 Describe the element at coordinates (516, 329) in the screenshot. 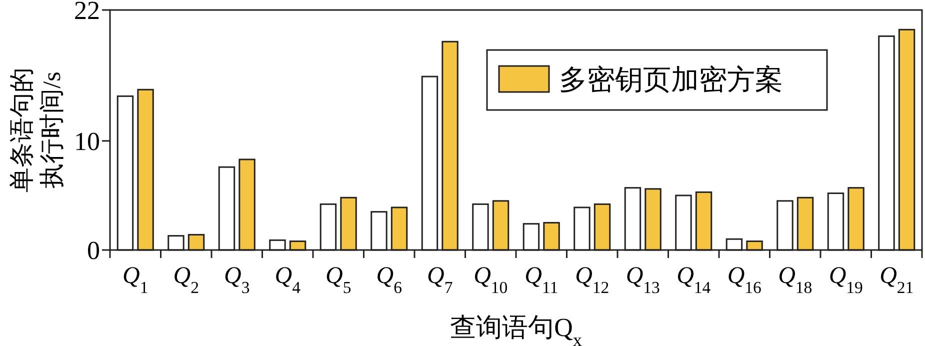

I see `x-axis-title: 查询语句Q$_{x}$` at that location.